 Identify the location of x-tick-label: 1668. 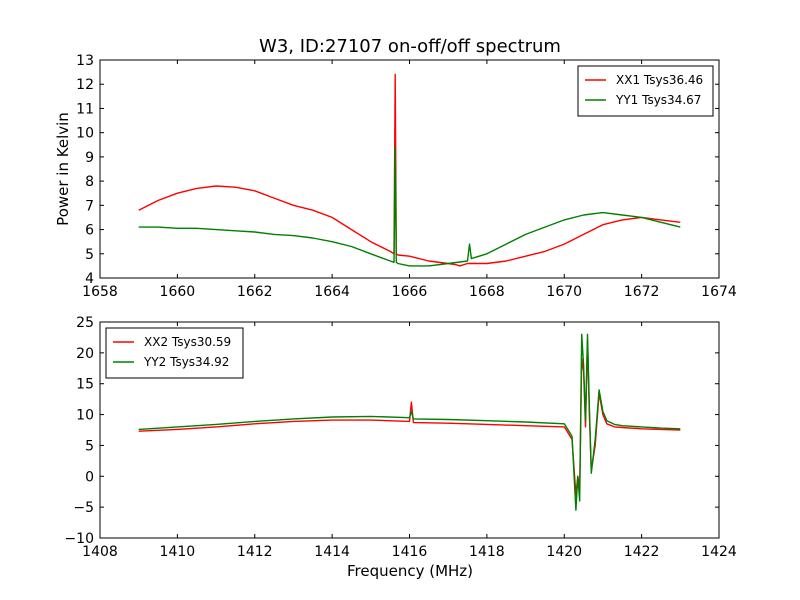
(487, 292).